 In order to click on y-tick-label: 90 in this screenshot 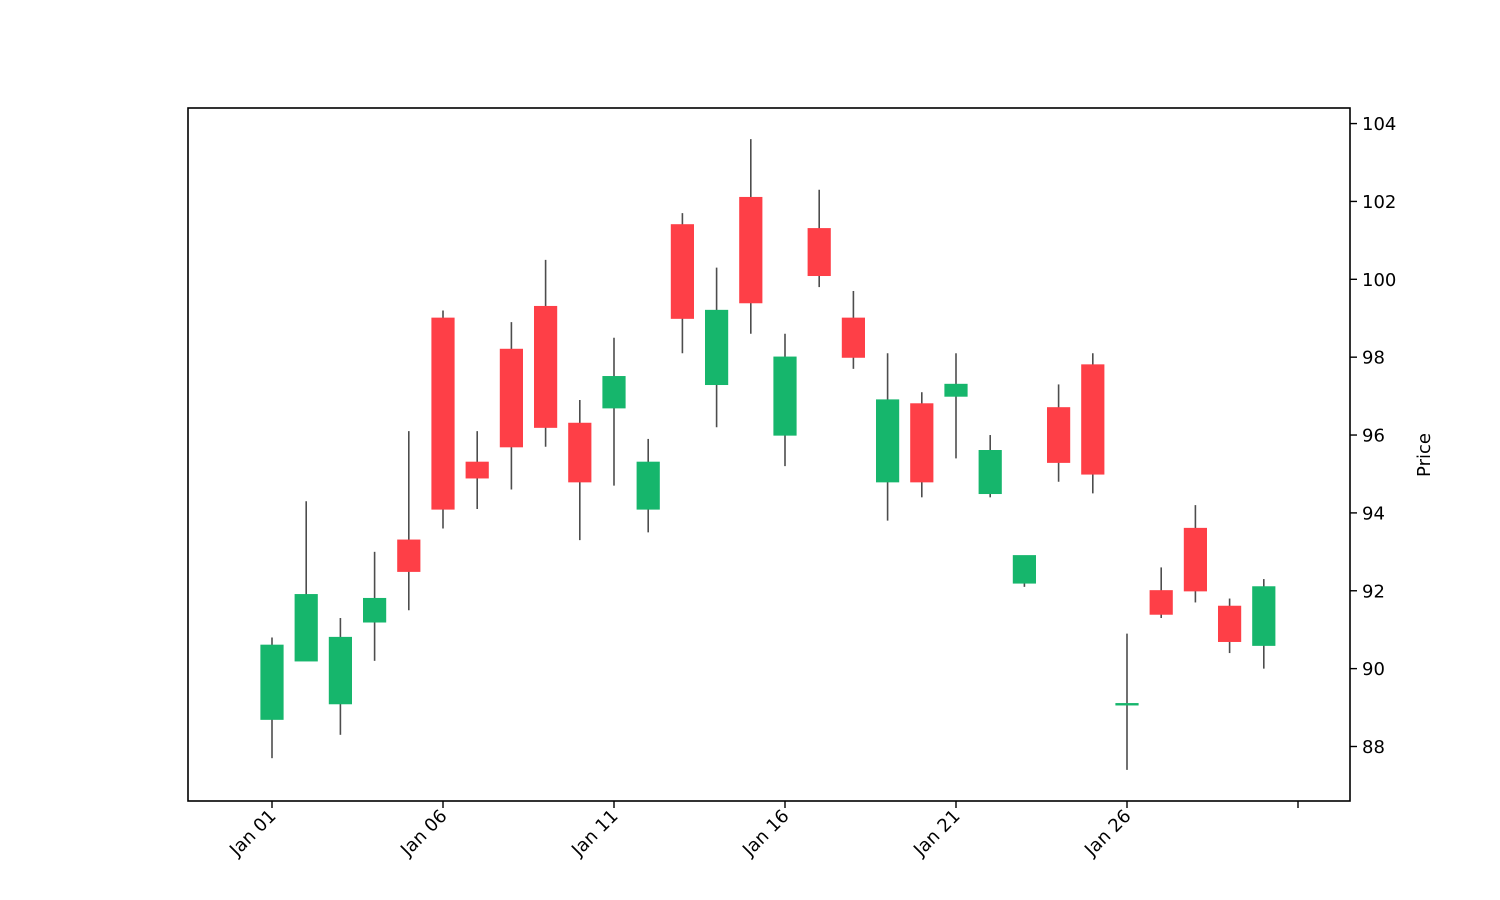, I will do `click(1373, 669)`.